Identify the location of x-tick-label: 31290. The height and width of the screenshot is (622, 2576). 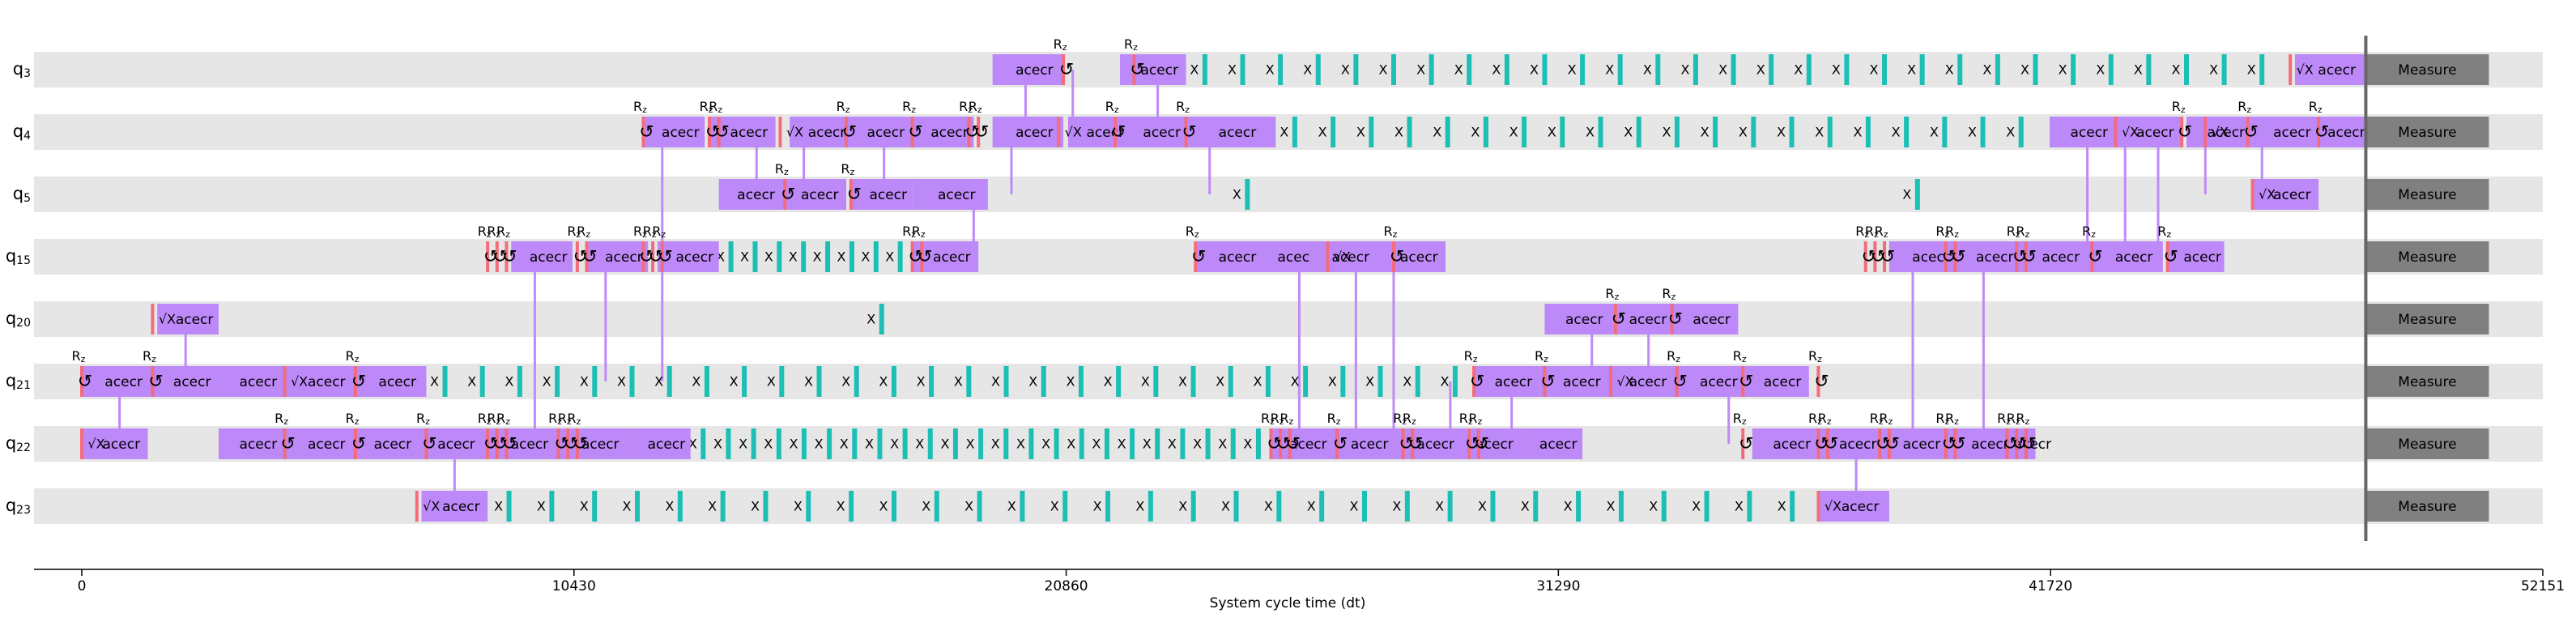
(1558, 586).